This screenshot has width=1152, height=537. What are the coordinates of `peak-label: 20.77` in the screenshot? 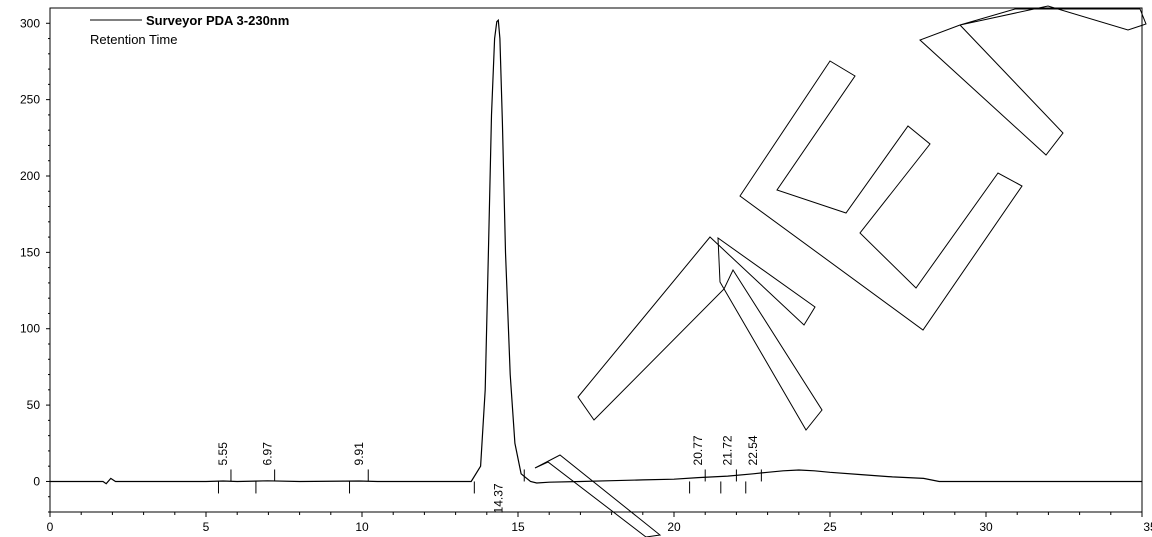 It's located at (698, 450).